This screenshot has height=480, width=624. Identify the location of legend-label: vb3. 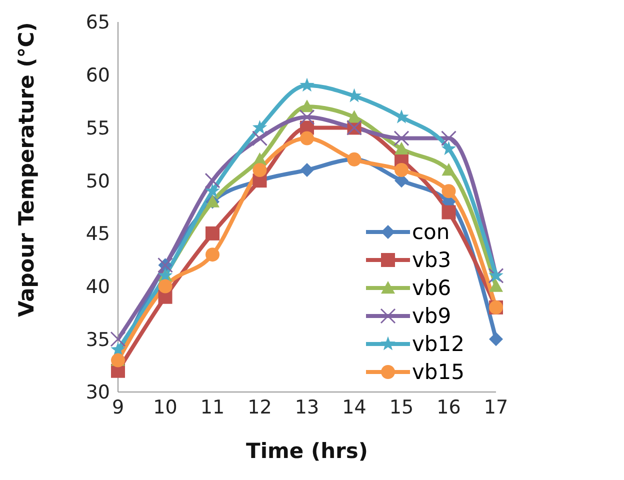
(432, 260).